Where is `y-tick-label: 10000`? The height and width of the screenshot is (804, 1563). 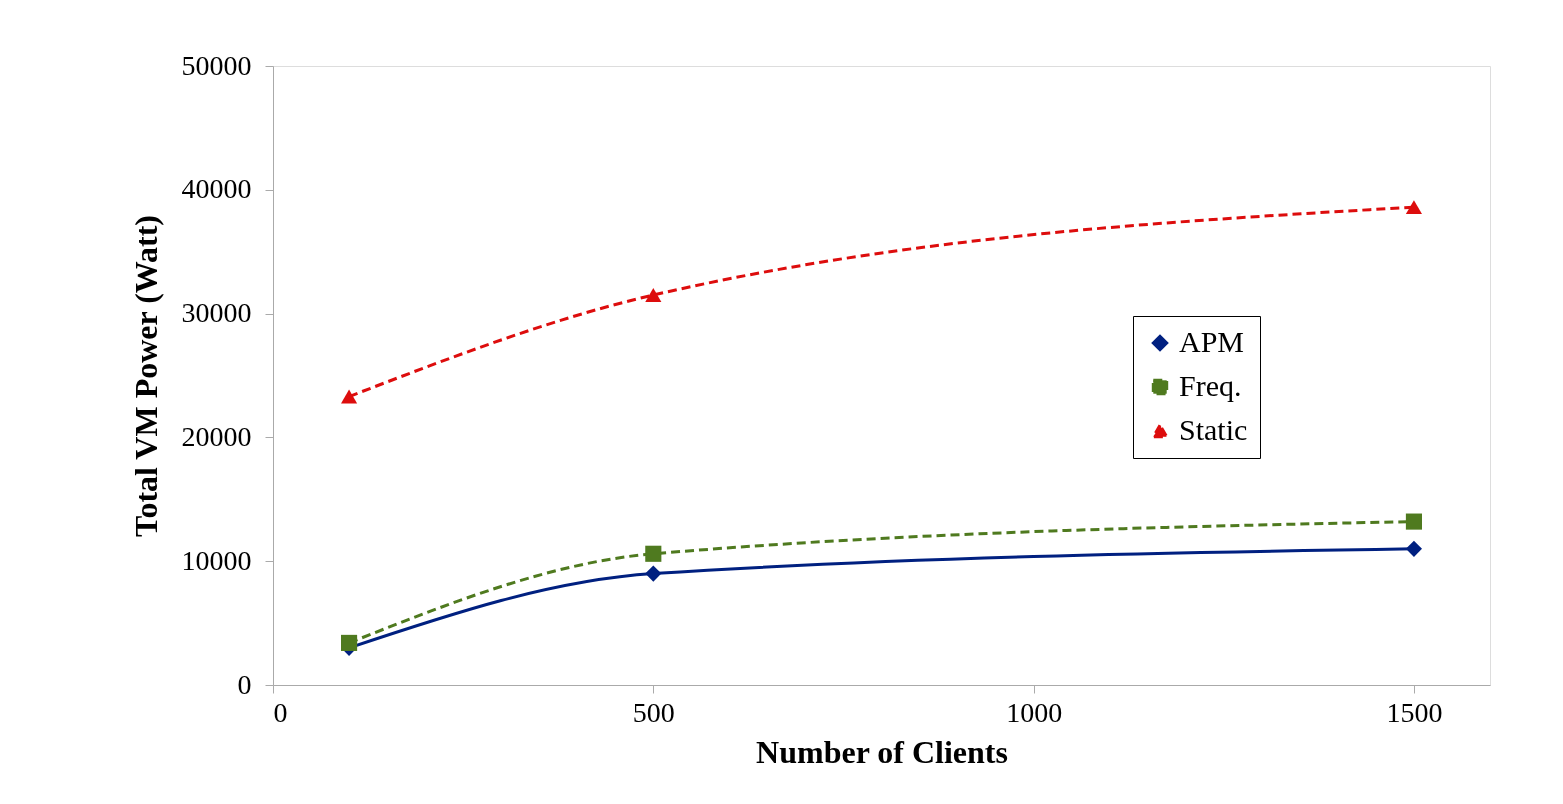 y-tick-label: 10000 is located at coordinates (216, 560).